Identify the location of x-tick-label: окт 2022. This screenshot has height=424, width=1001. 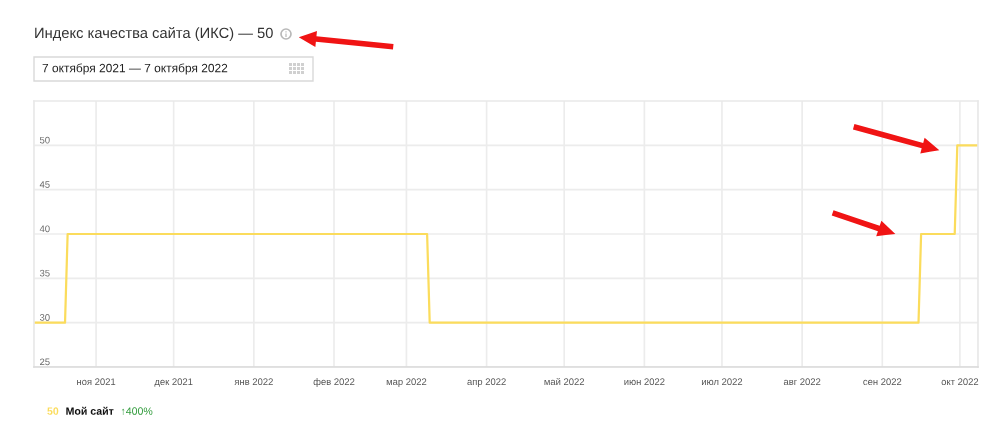
(960, 382).